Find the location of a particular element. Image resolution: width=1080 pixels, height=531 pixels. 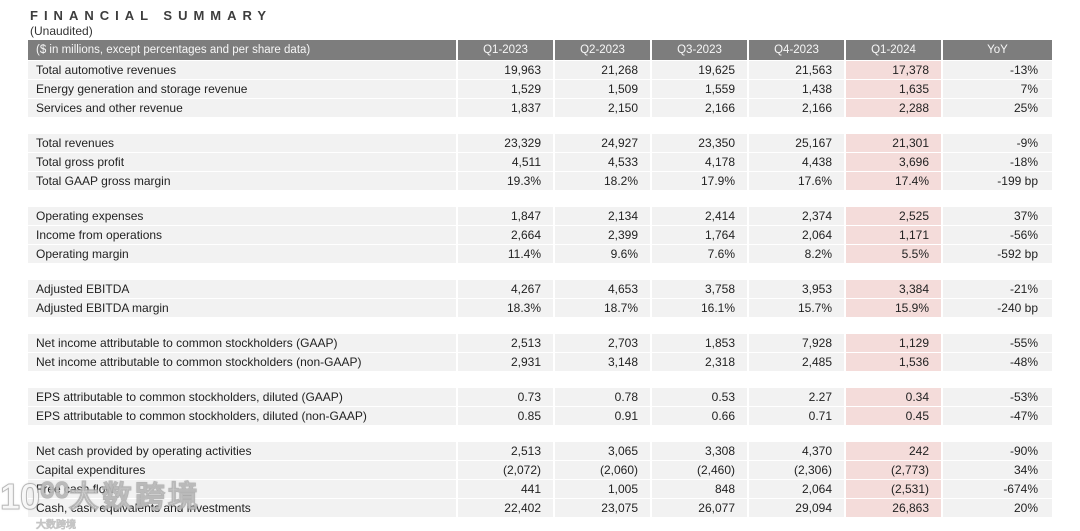

cell-q2-2023: (2,060) is located at coordinates (603, 470).